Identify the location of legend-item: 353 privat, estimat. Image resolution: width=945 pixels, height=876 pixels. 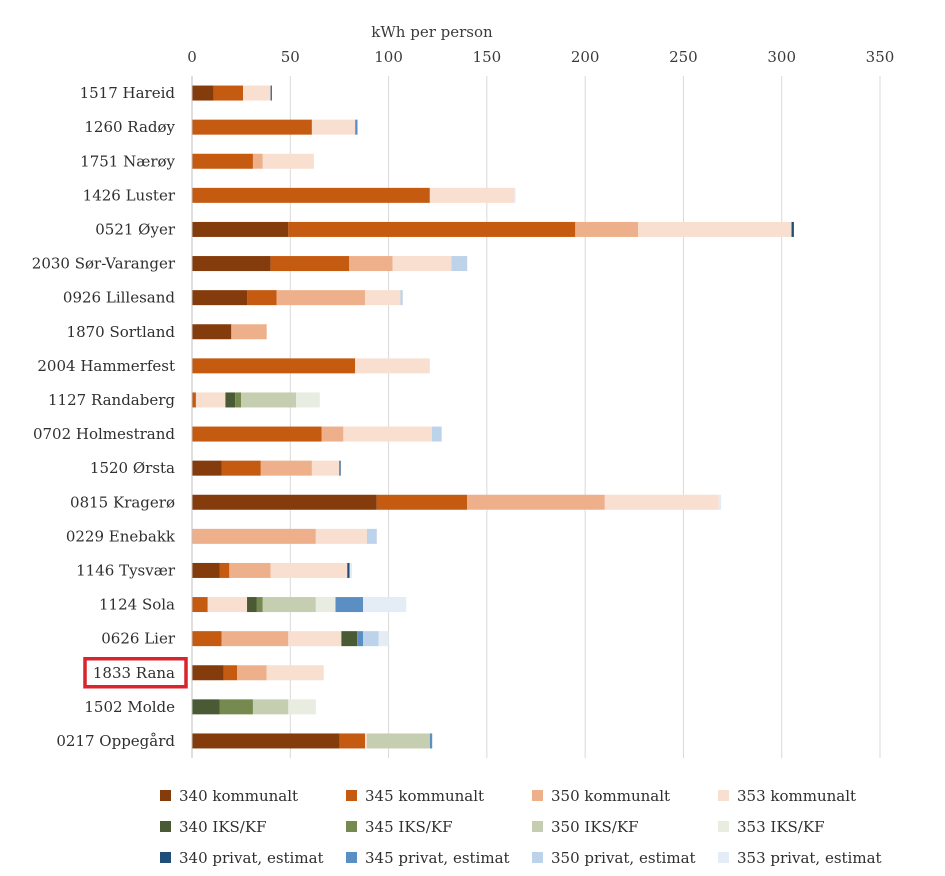
(811, 858).